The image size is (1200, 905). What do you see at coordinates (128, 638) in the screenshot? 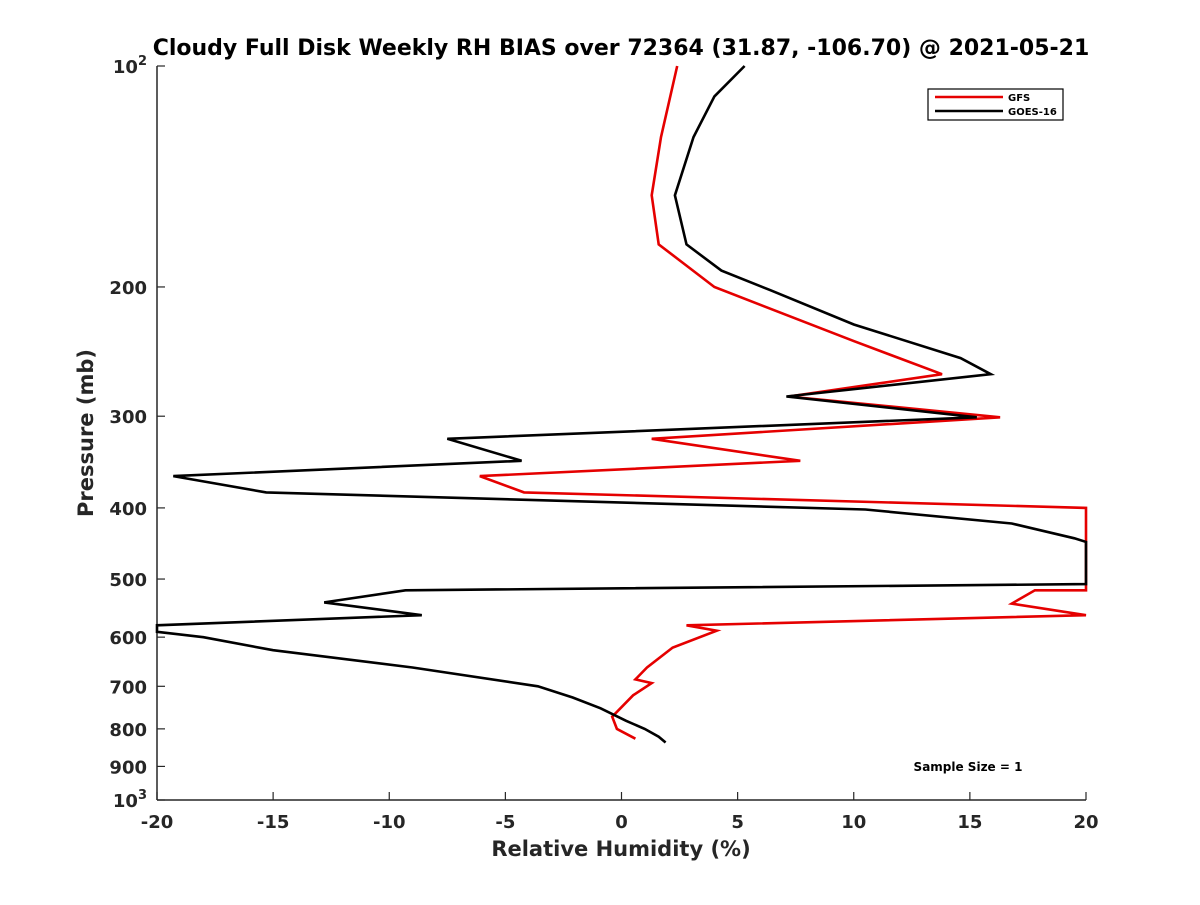
I see `y-tick-label: 600` at bounding box center [128, 638].